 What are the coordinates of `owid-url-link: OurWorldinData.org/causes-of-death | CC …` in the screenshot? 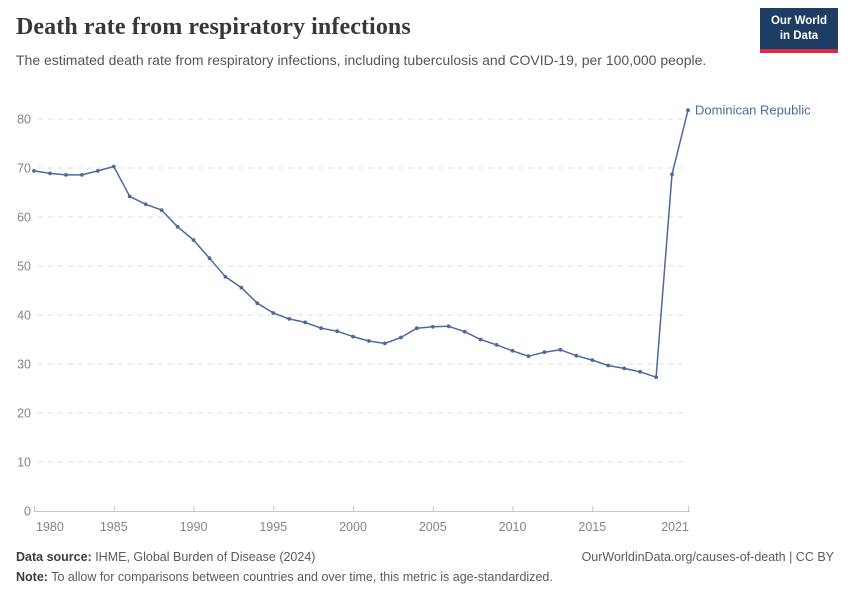 It's located at (707, 556).